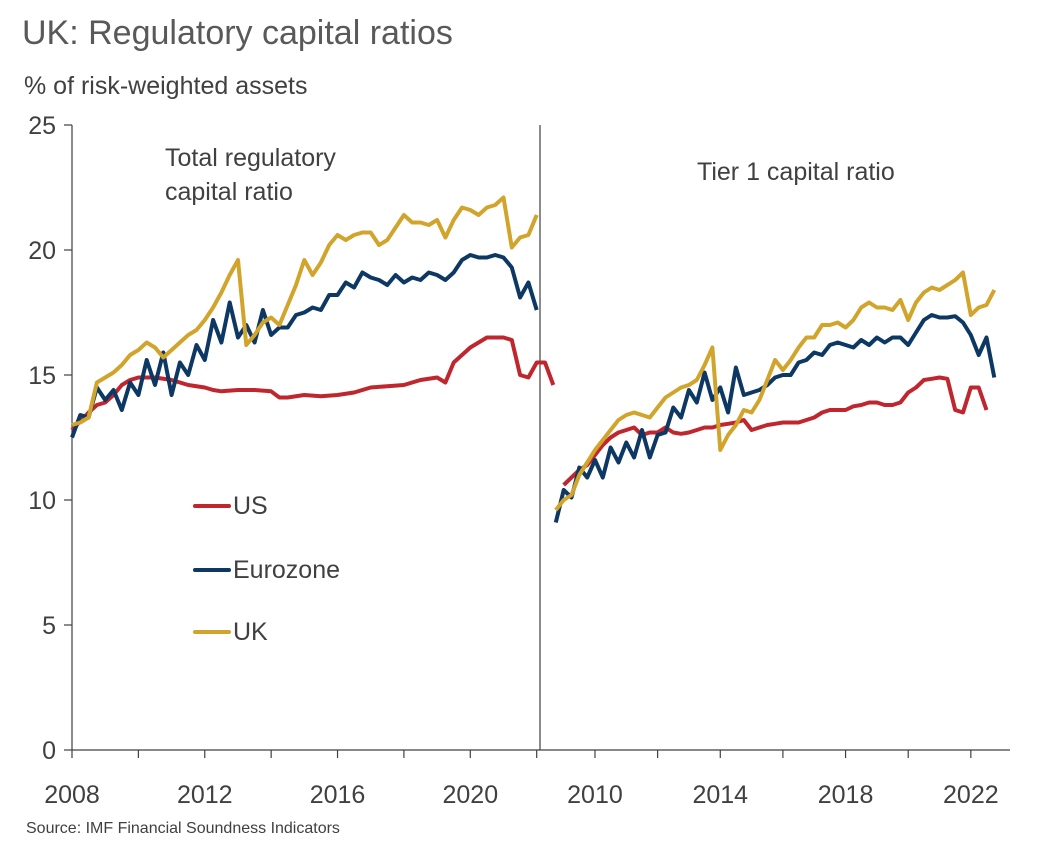 This screenshot has width=1047, height=852. I want to click on x-tick-label-p1-2016: 2016, so click(338, 795).